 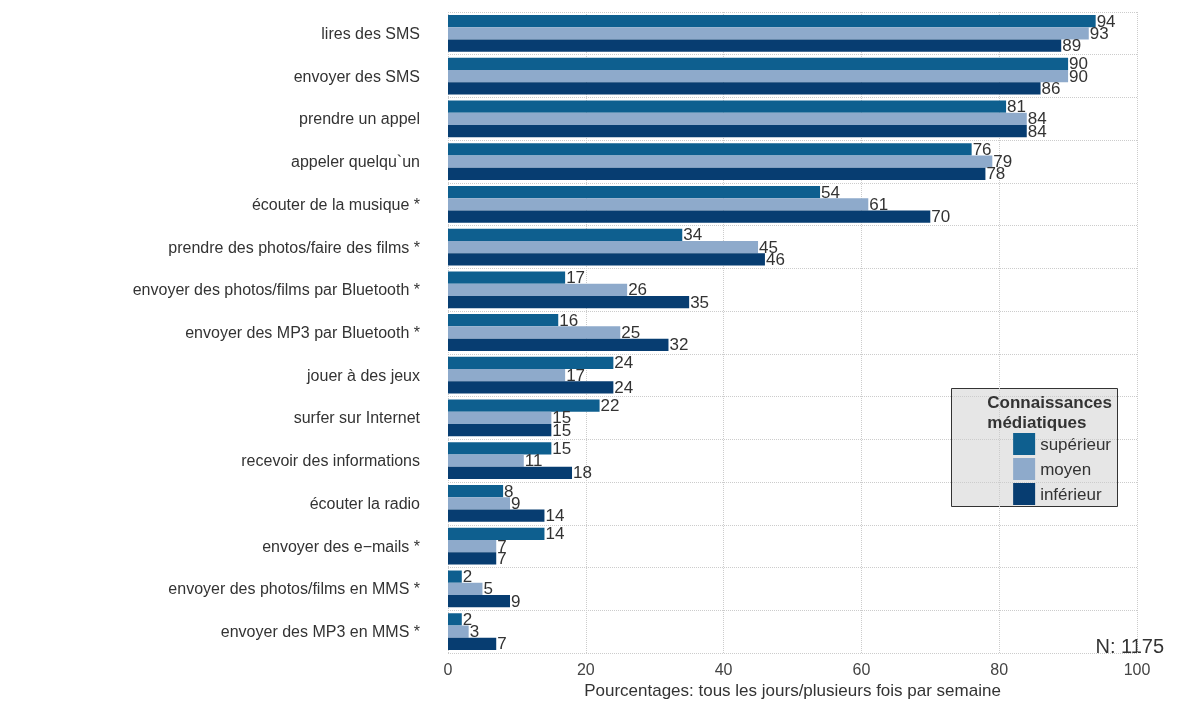 I want to click on data-label: 32, so click(x=679, y=345).